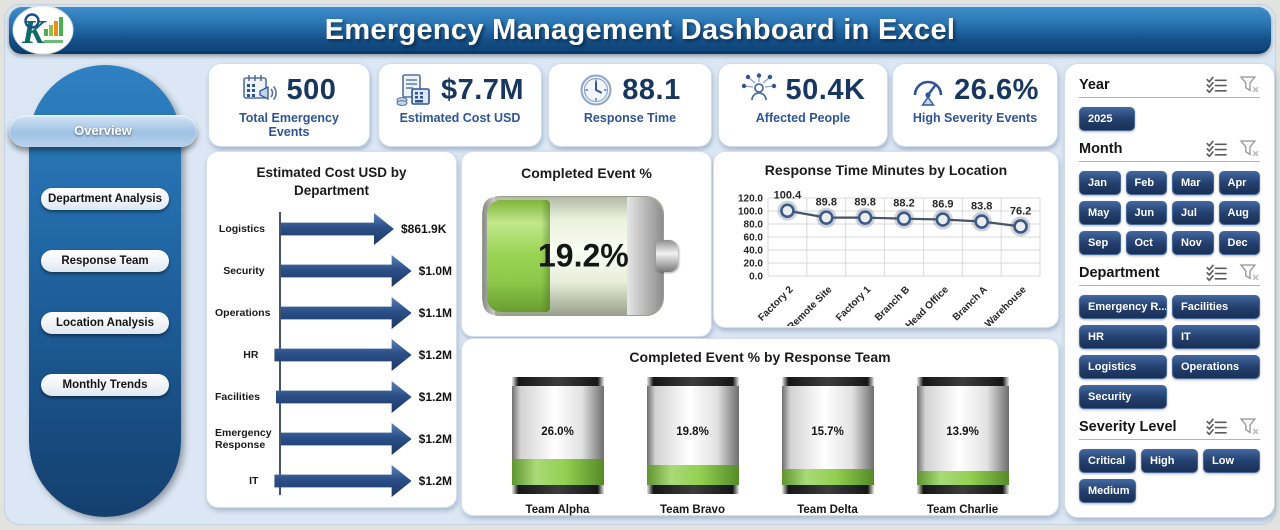 This screenshot has height=530, width=1280. I want to click on cost-row: Emergency Response $1.2M, so click(333, 439).